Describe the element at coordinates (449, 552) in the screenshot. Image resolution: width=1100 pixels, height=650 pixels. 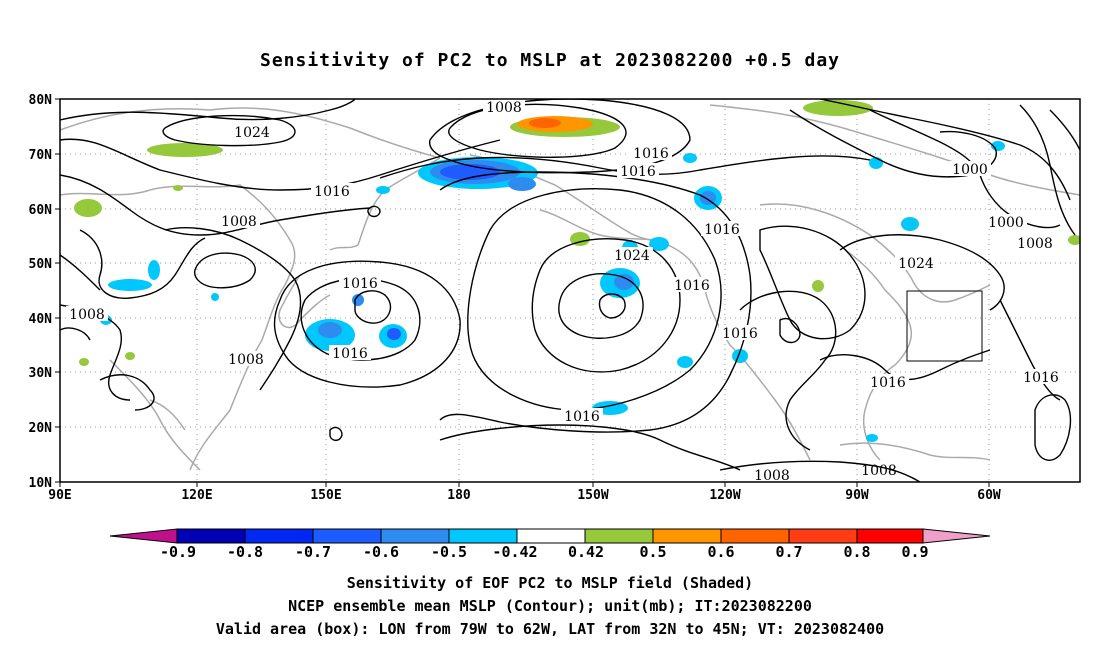
I see `colorbar-tick: -0.5` at that location.